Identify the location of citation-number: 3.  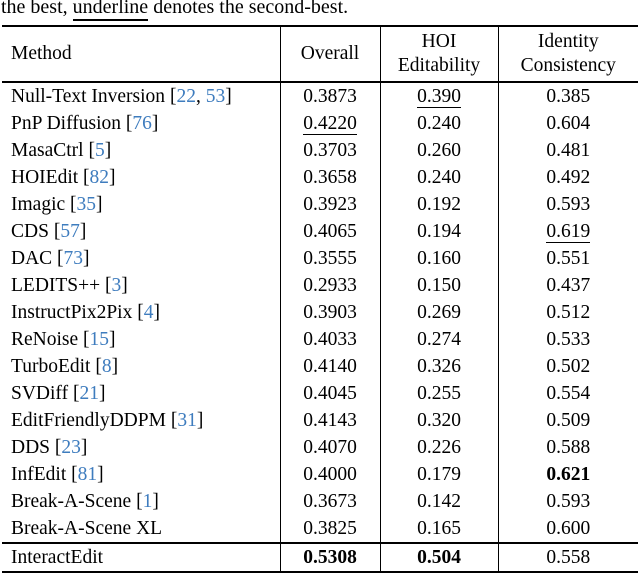
(116, 285).